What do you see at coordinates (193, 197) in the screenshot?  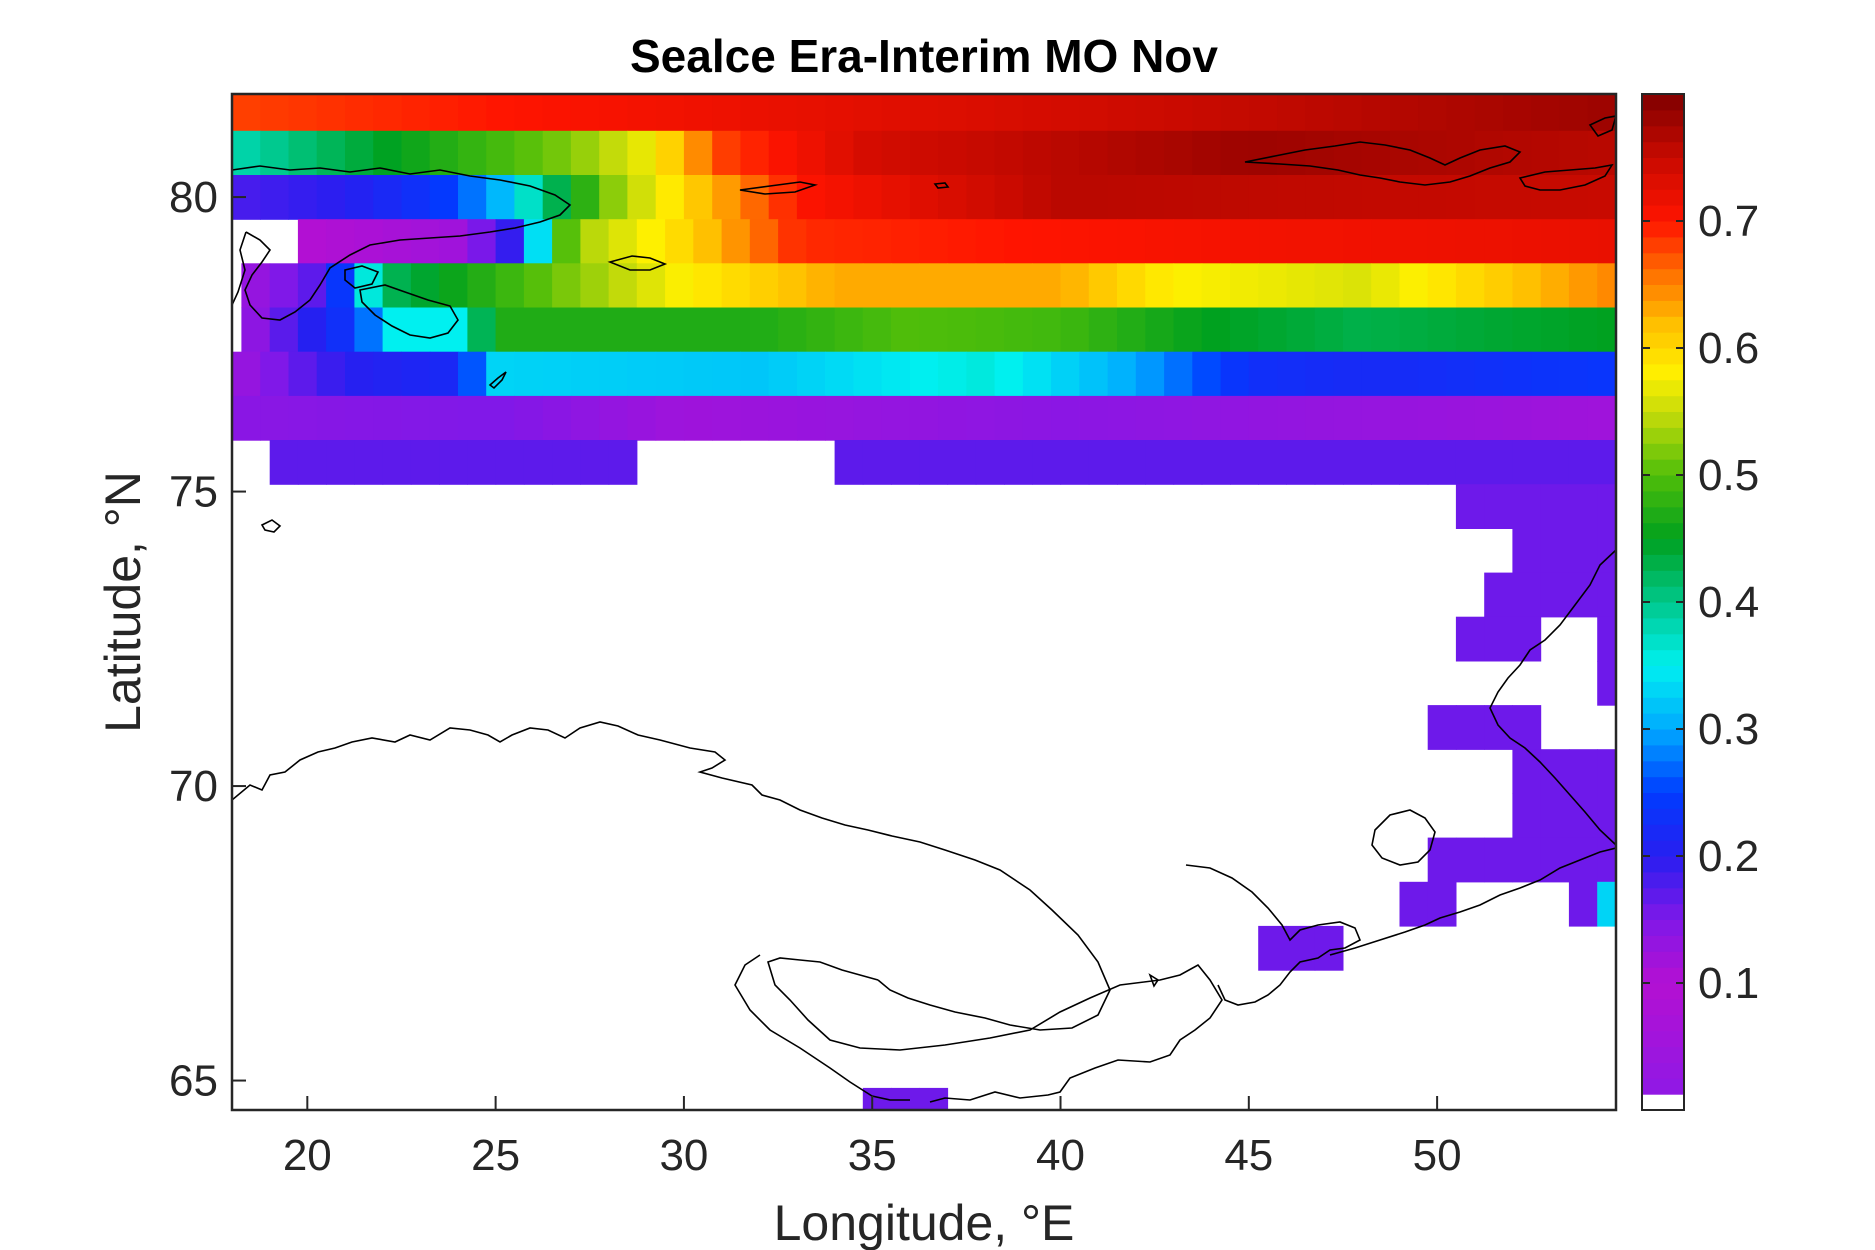 I see `y-tick-label: 80` at bounding box center [193, 197].